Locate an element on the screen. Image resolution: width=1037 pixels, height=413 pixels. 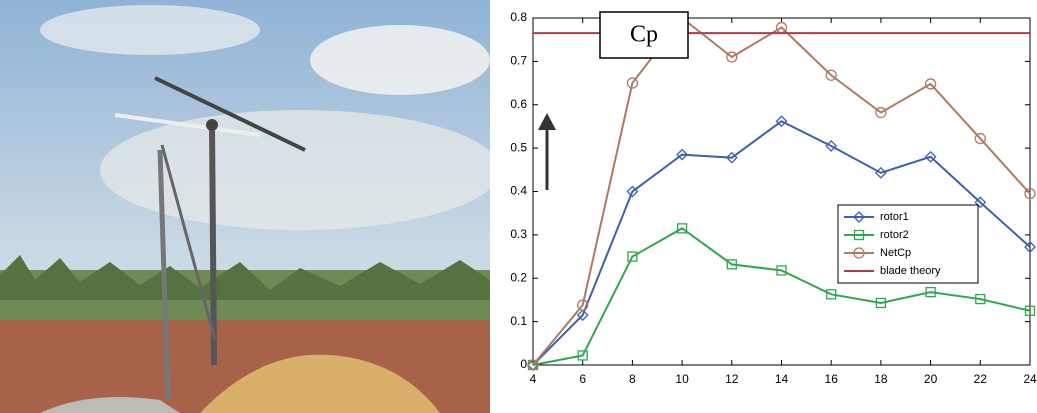
x-tick-label: 6 is located at coordinates (582, 379).